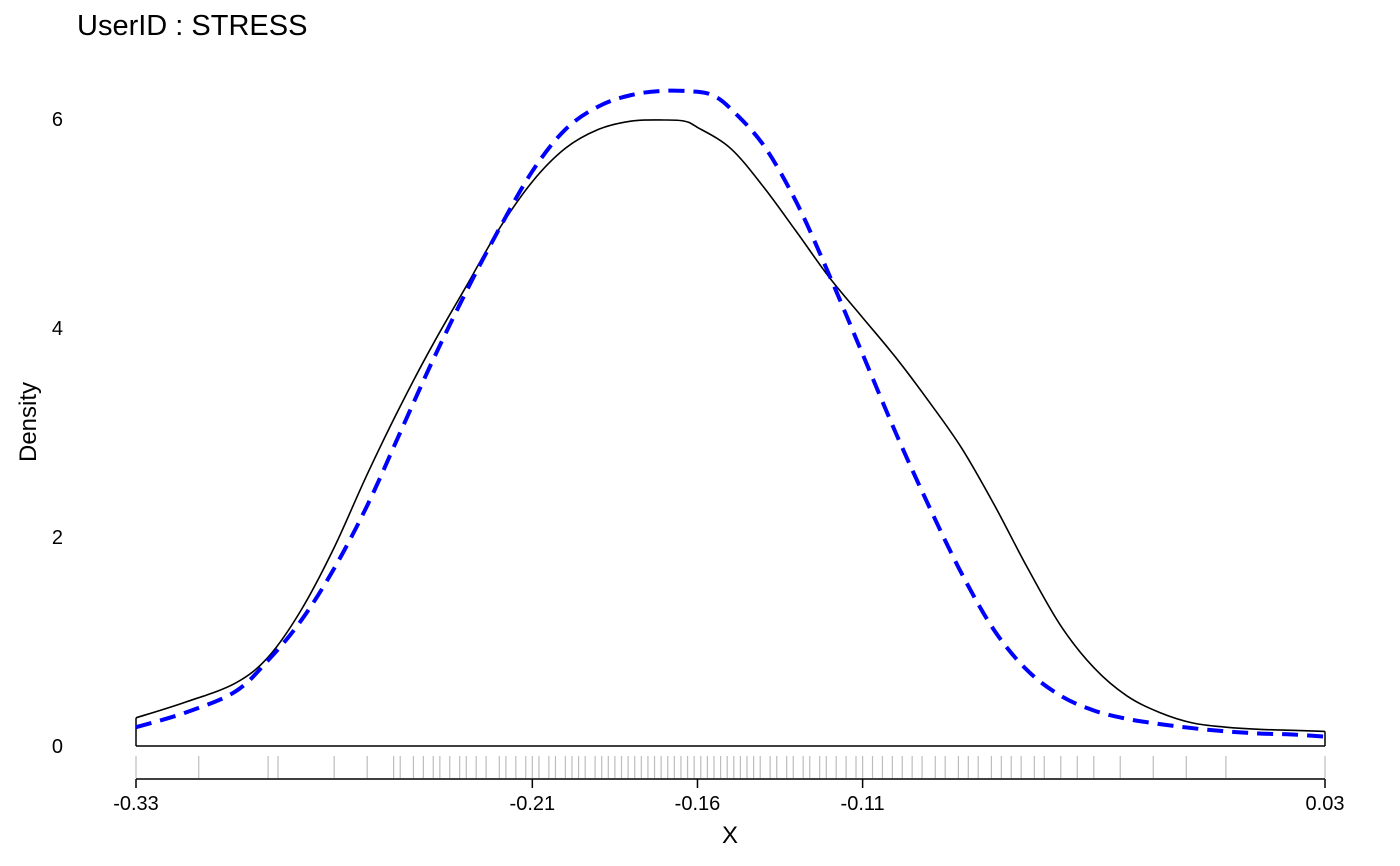  What do you see at coordinates (730, 767) in the screenshot?
I see `rug-layer` at bounding box center [730, 767].